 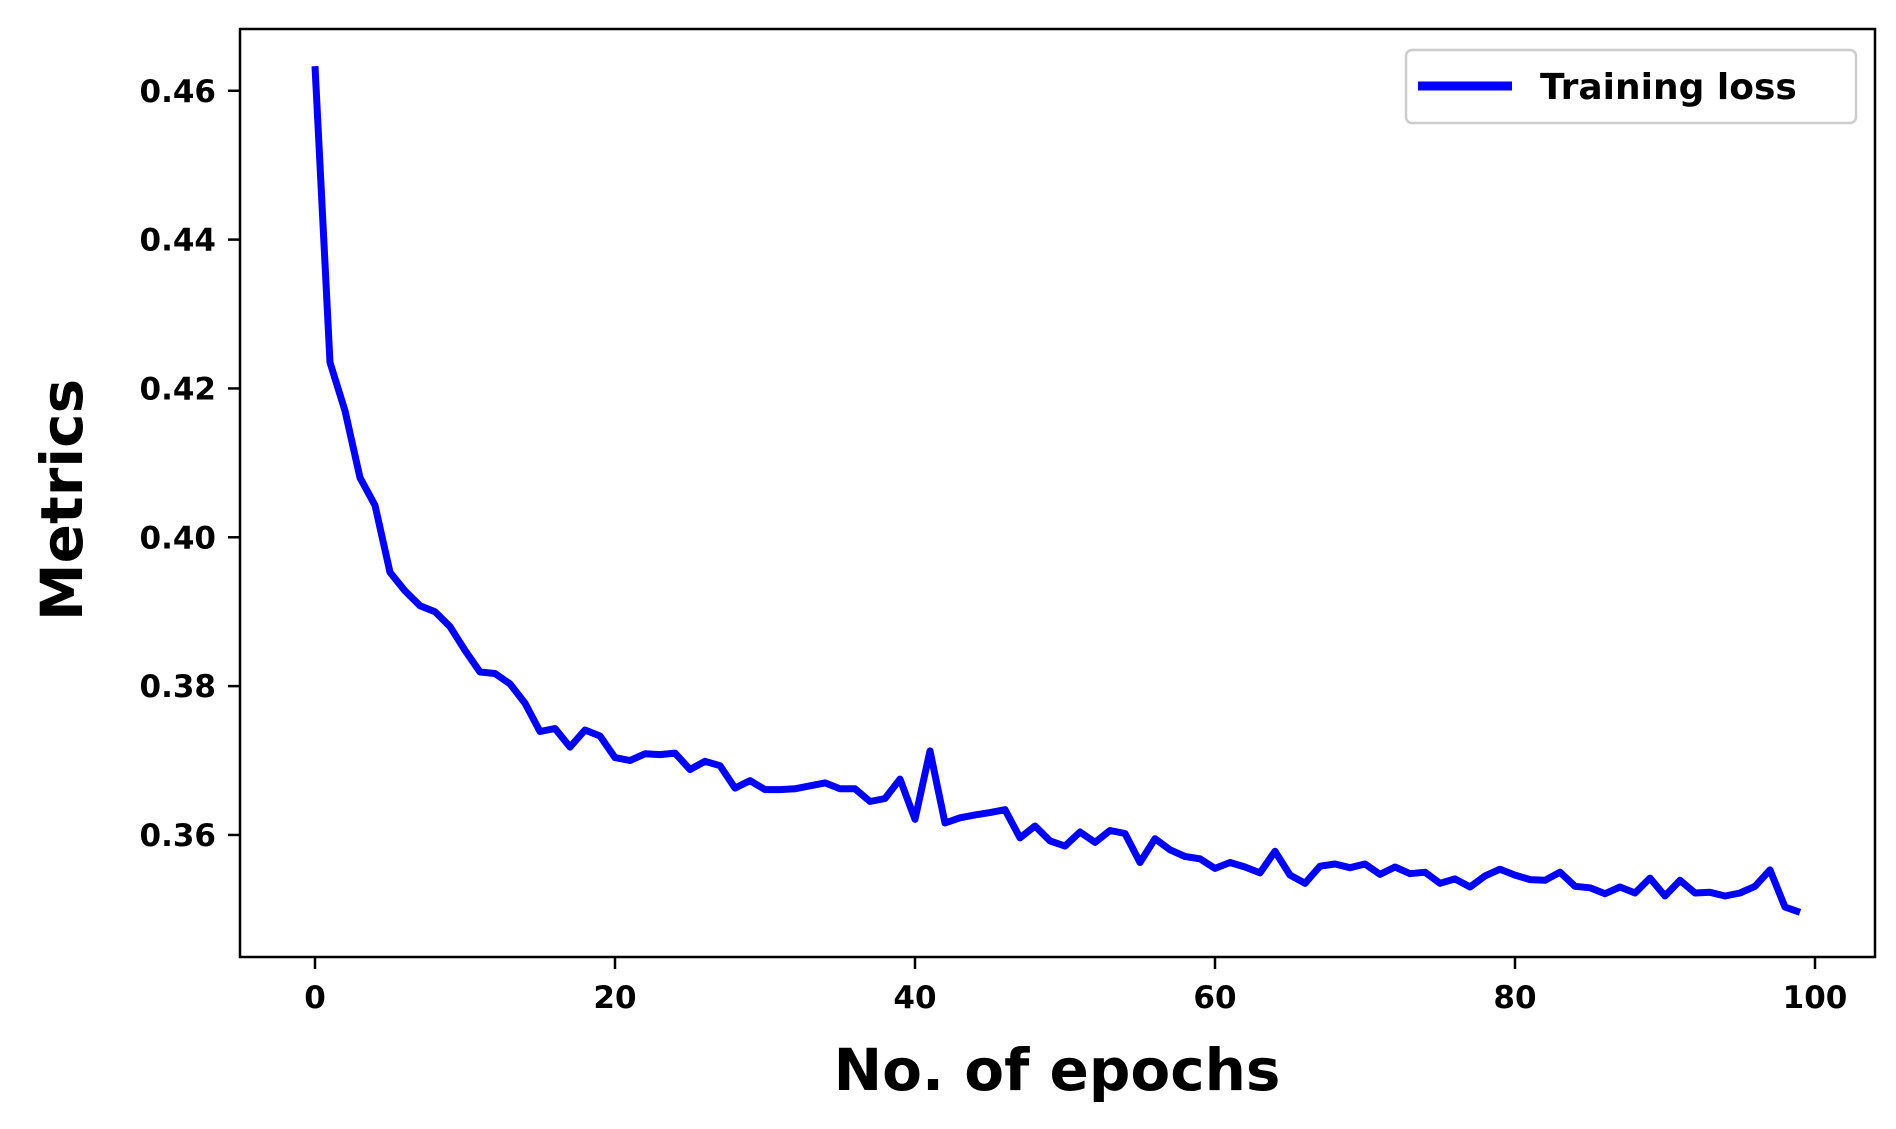 What do you see at coordinates (914, 998) in the screenshot?
I see `x-tick-label: 40` at bounding box center [914, 998].